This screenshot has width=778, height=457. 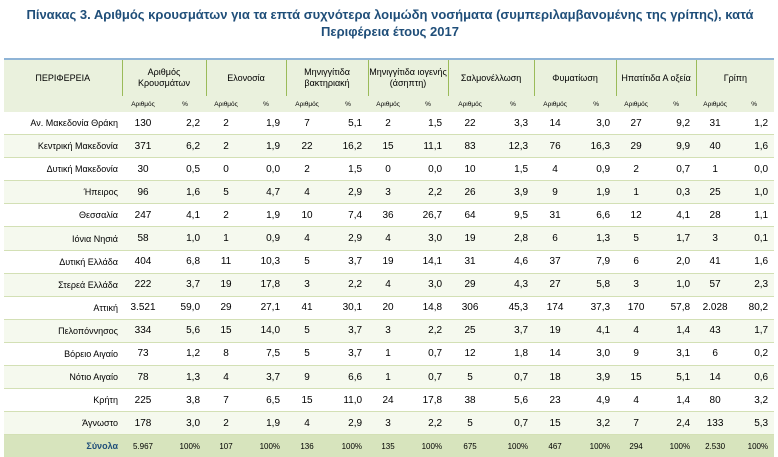 I want to click on count-cell: 9, so click(x=555, y=192).